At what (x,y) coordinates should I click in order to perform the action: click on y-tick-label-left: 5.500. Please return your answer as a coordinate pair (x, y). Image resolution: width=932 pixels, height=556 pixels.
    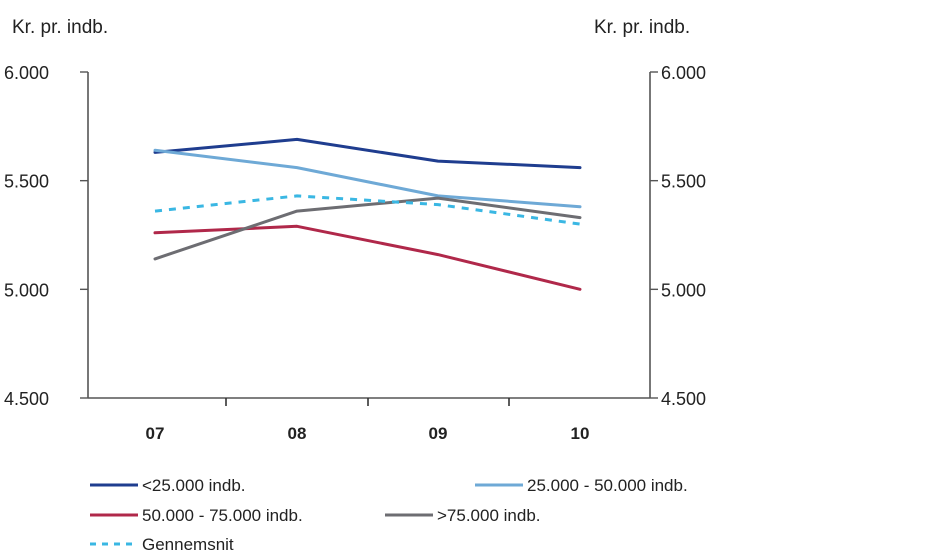
    Looking at the image, I should click on (26, 182).